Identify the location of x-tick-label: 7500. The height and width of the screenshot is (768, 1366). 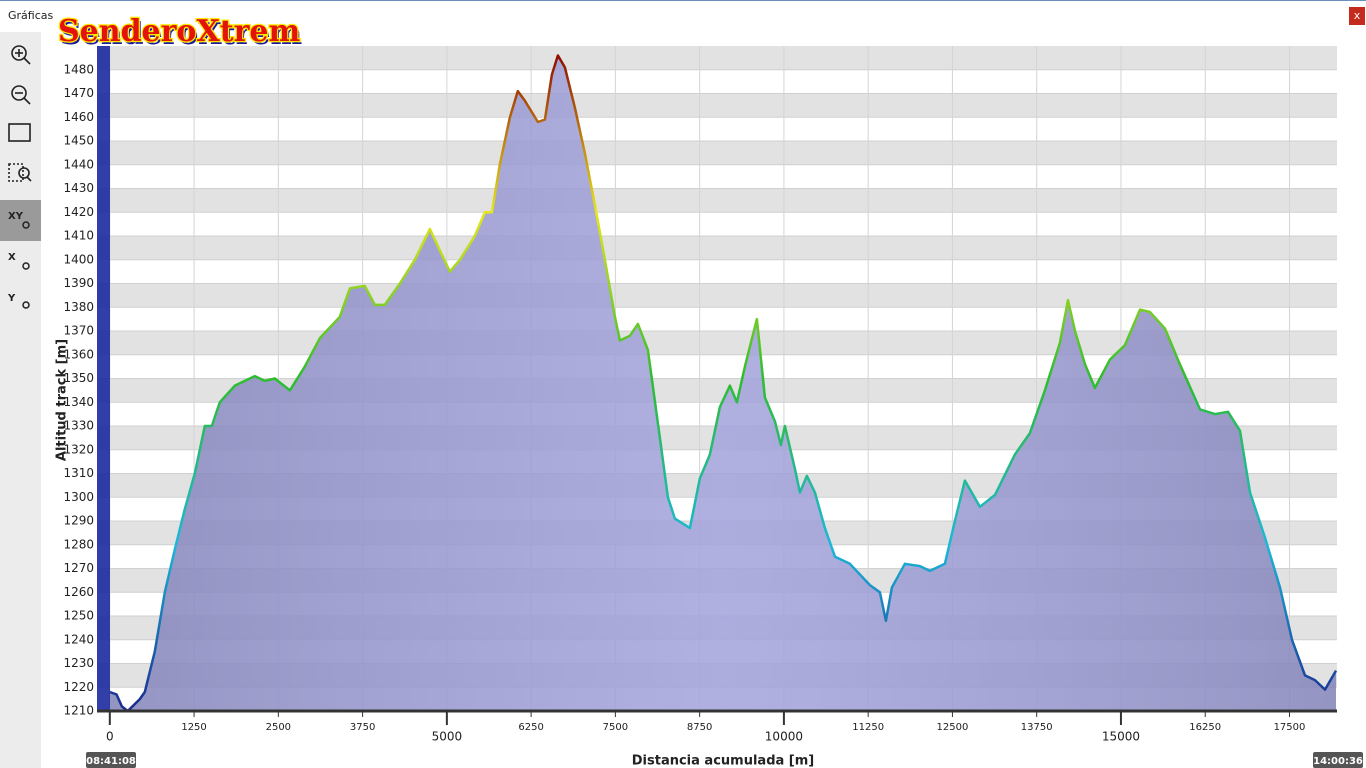
(615, 727).